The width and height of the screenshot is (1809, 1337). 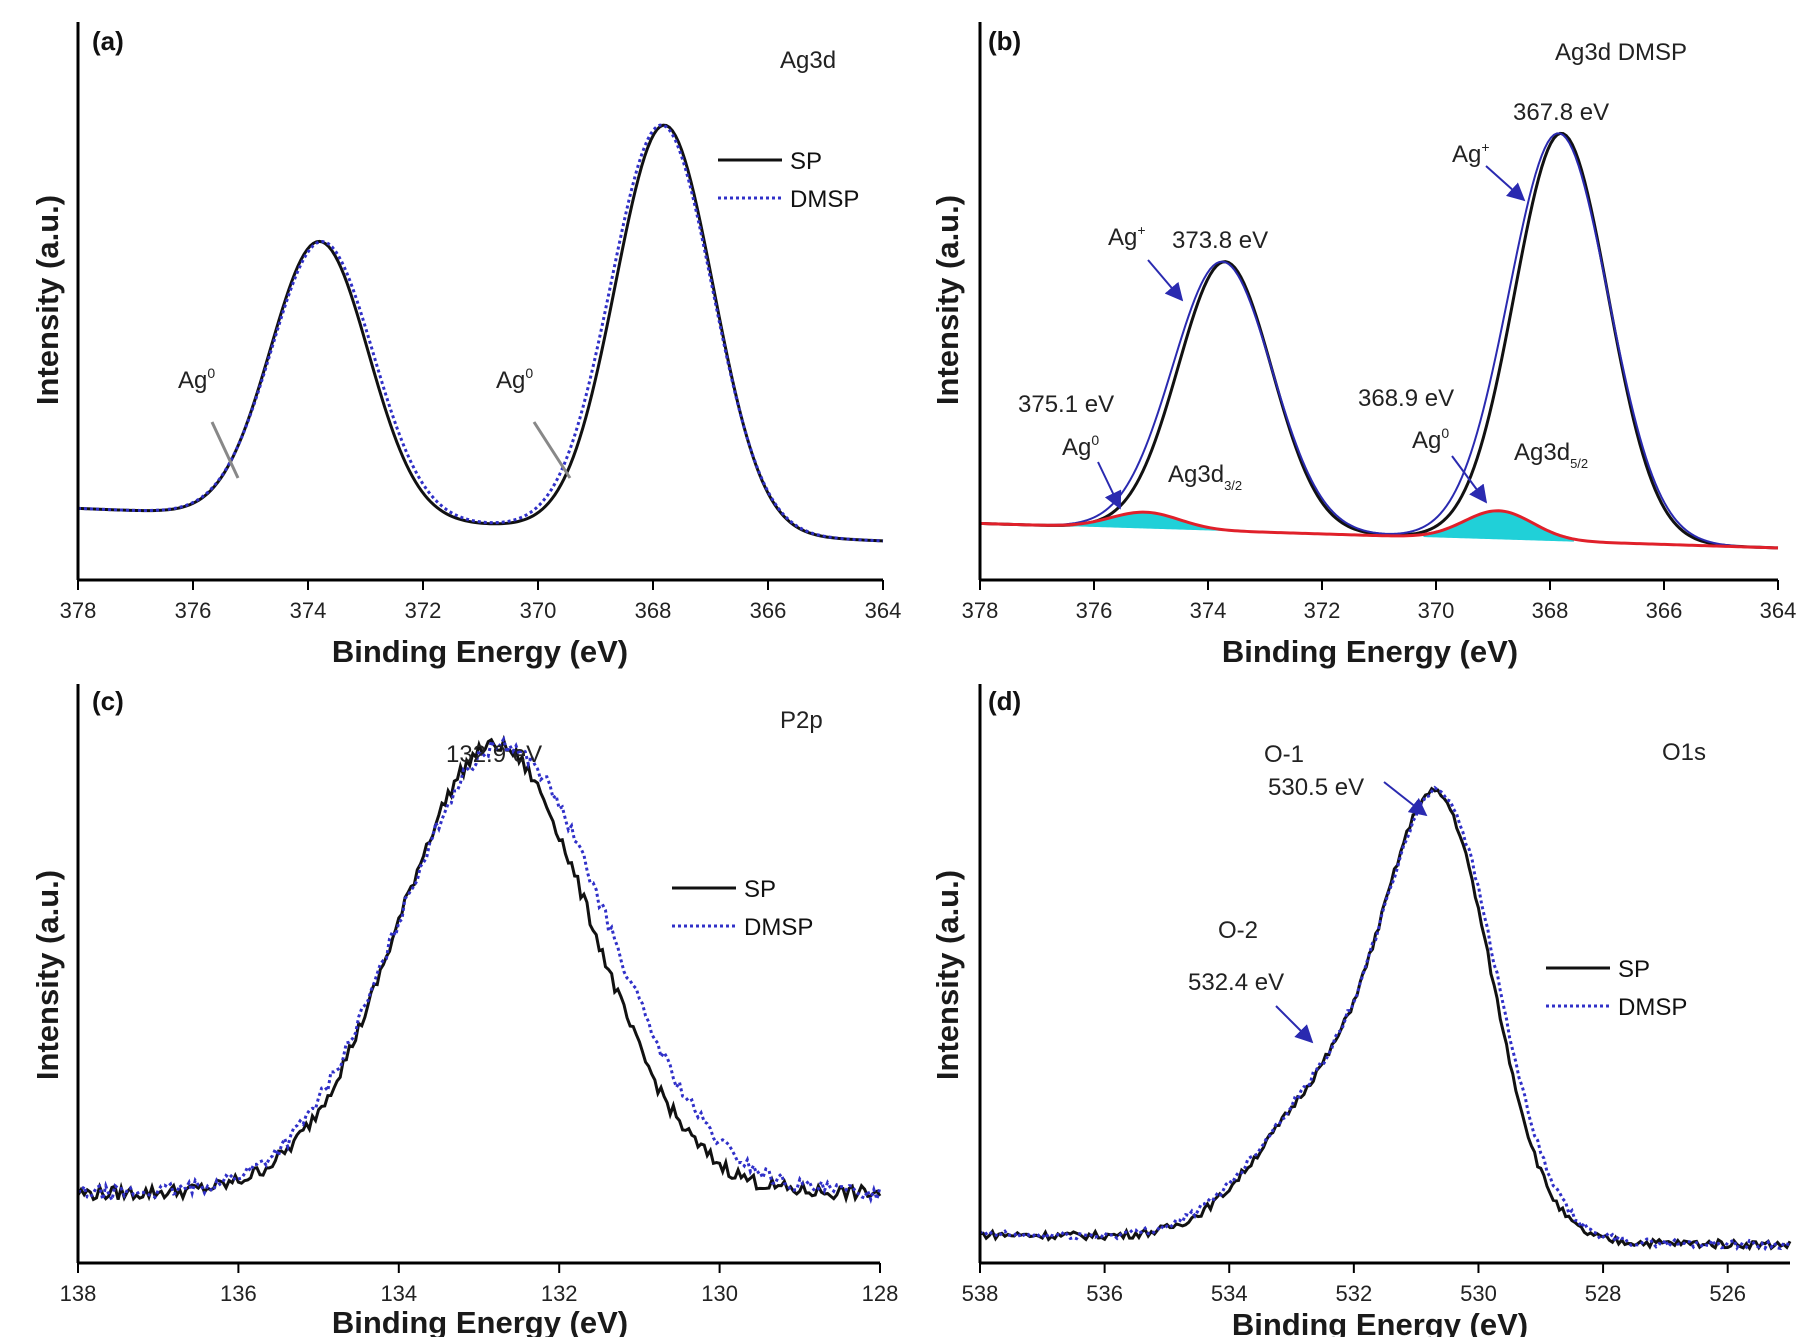 I want to click on x-ticks-d: 538 536 534 532 530 528 526, so click(x=1354, y=1284).